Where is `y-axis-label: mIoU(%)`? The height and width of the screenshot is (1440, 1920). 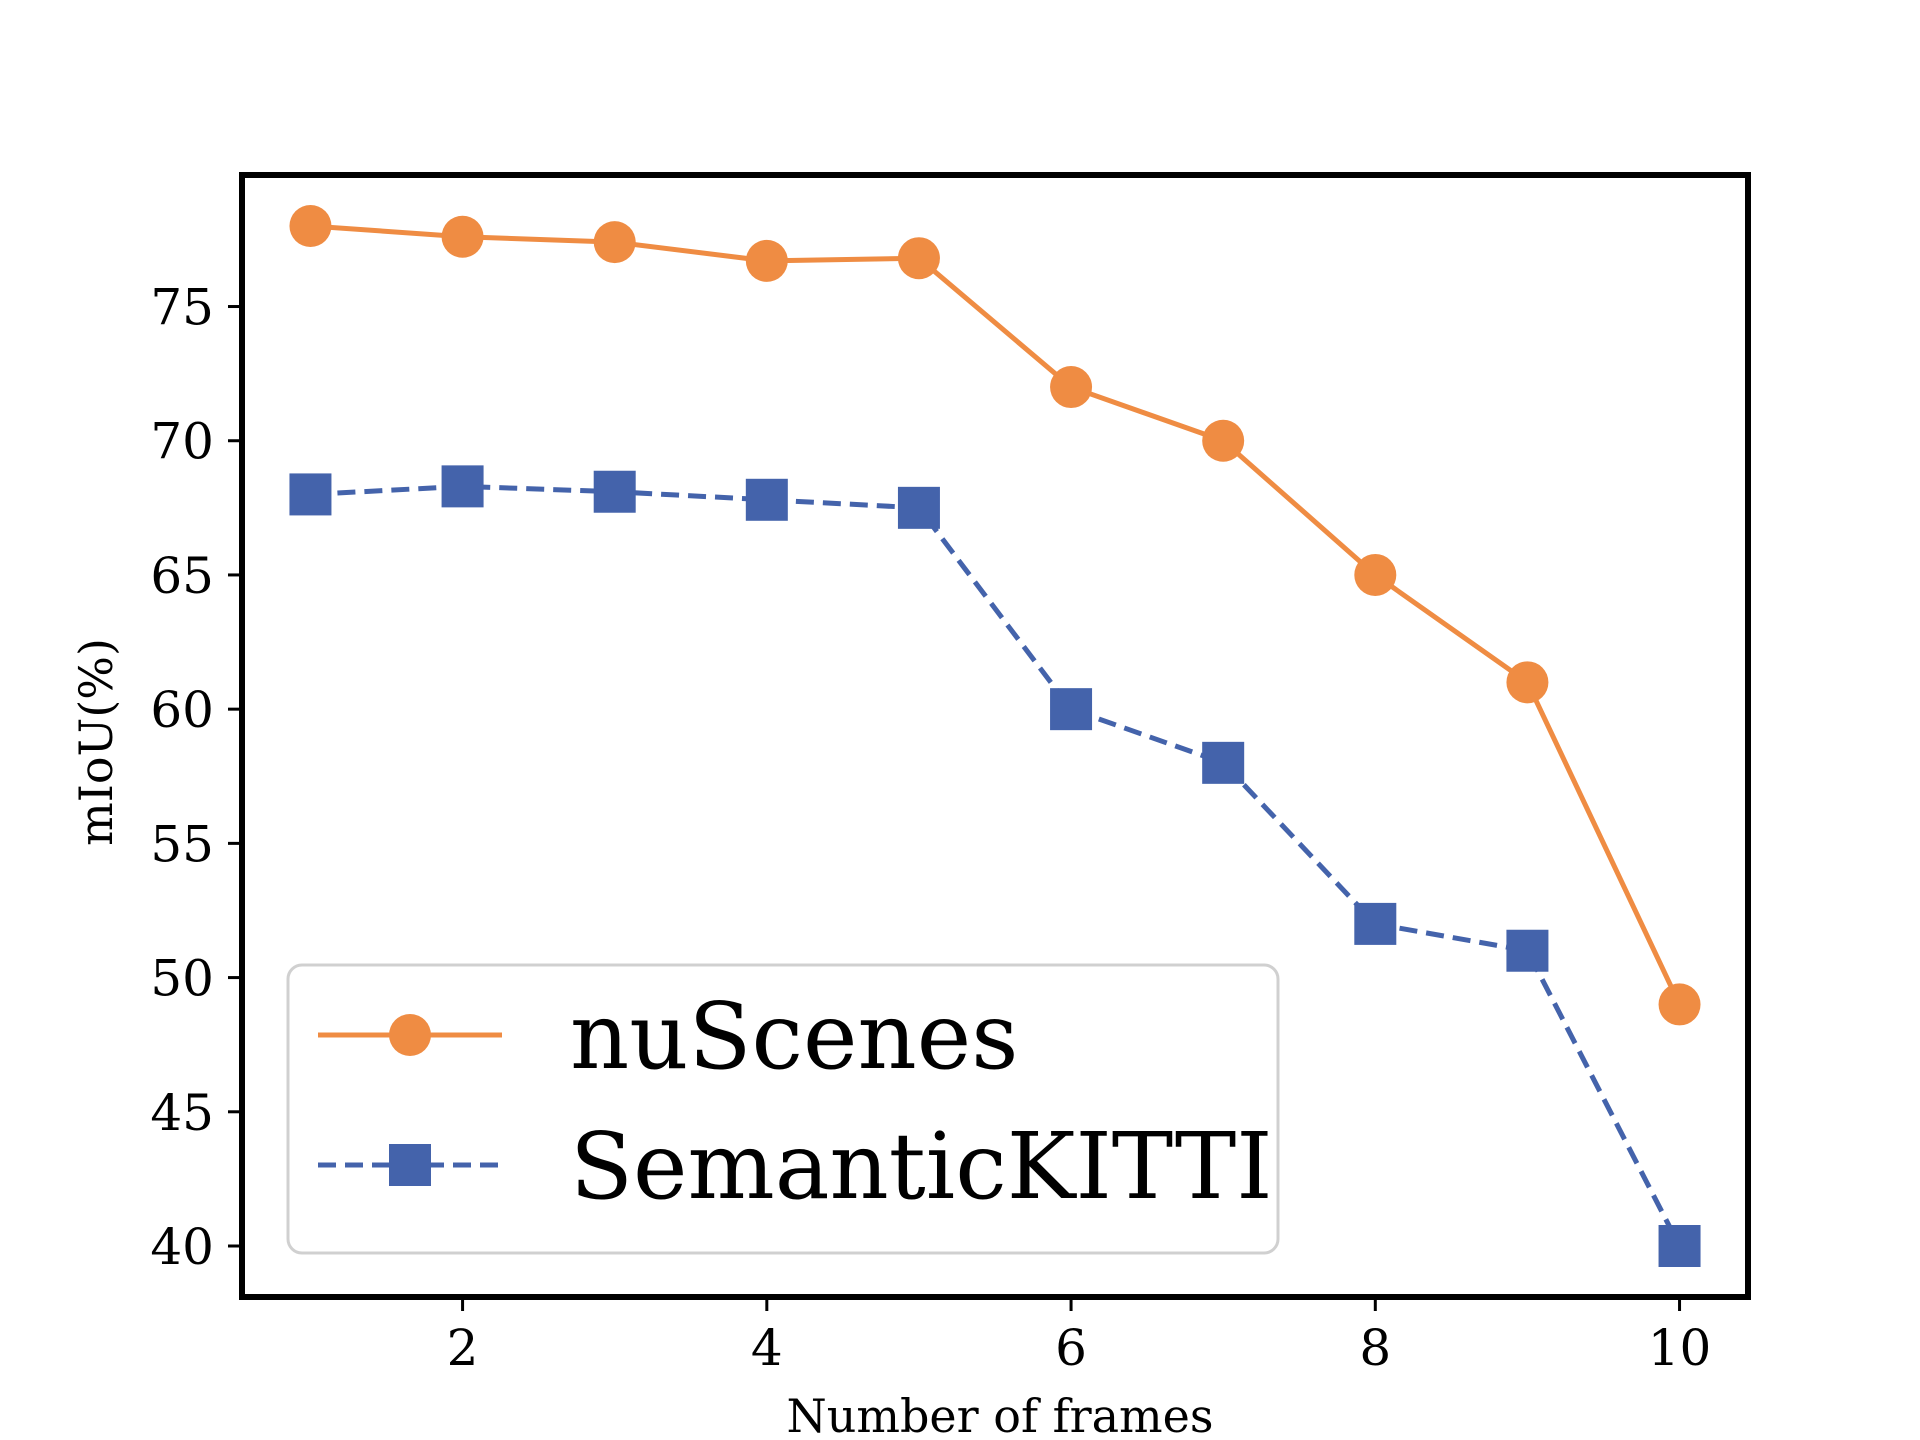 y-axis-label: mIoU(%) is located at coordinates (96, 742).